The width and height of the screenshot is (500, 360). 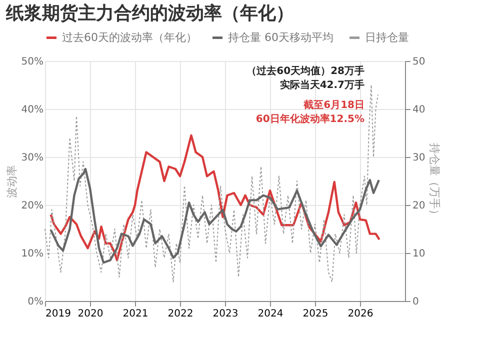 What do you see at coordinates (315, 314) in the screenshot?
I see `x-tick-label: 2025` at bounding box center [315, 314].